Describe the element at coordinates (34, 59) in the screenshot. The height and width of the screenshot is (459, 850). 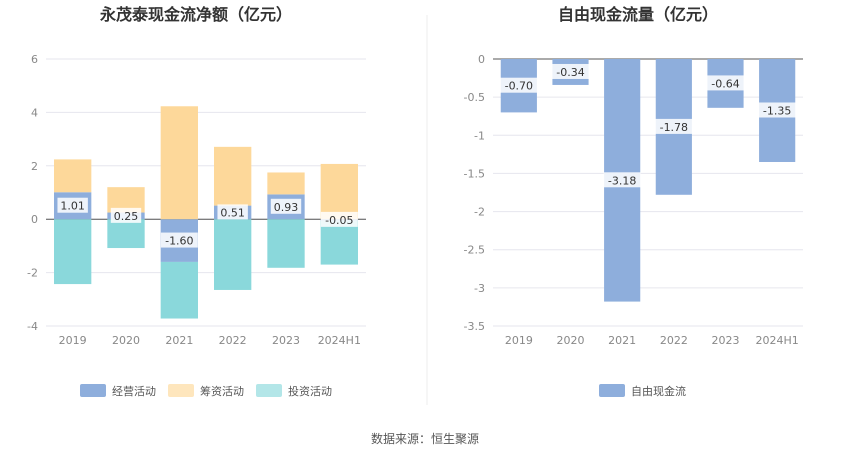
I see `y-tick-label: 6` at that location.